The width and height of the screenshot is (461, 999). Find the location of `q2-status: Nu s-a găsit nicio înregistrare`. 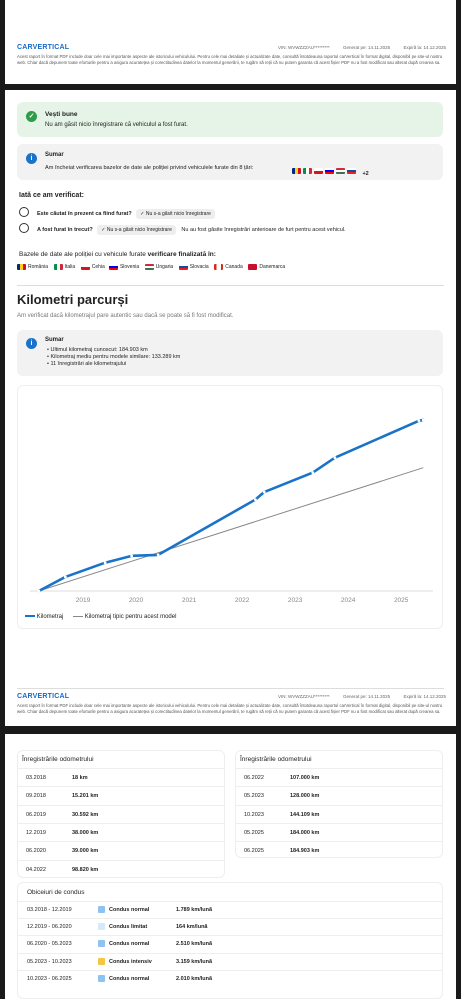

q2-status: Nu s-a găsit nicio înregistrare is located at coordinates (139, 230).